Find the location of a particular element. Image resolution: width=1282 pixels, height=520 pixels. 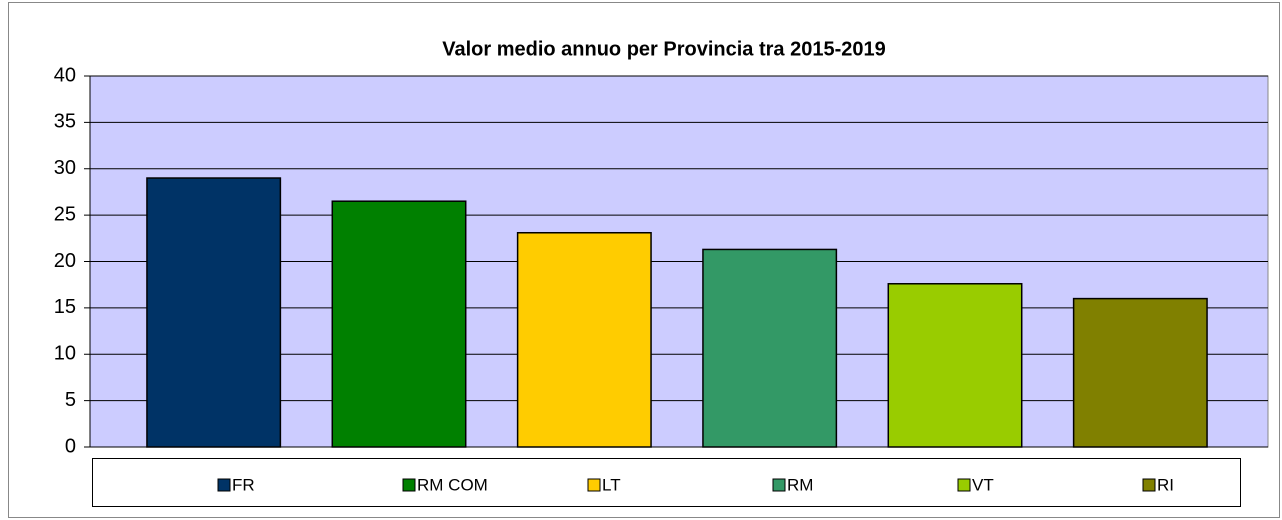

legend-label: RI is located at coordinates (1165, 484).